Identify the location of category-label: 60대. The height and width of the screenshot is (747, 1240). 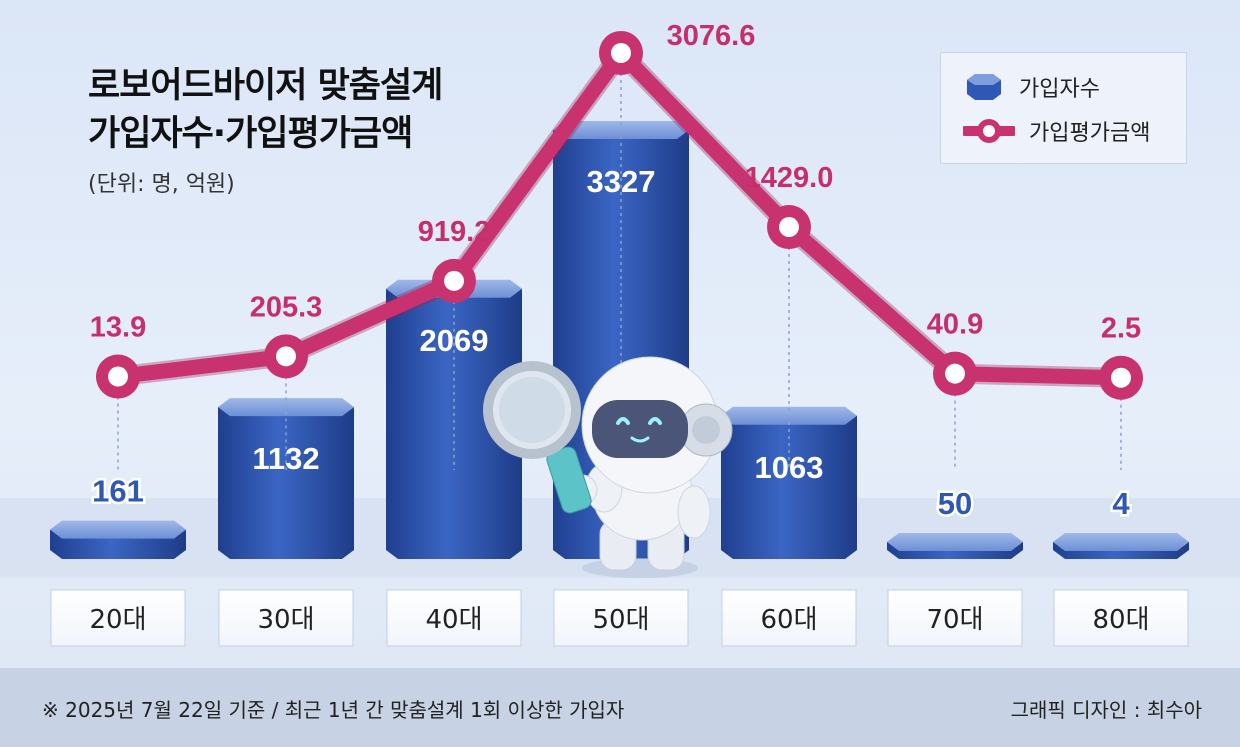
(788, 620).